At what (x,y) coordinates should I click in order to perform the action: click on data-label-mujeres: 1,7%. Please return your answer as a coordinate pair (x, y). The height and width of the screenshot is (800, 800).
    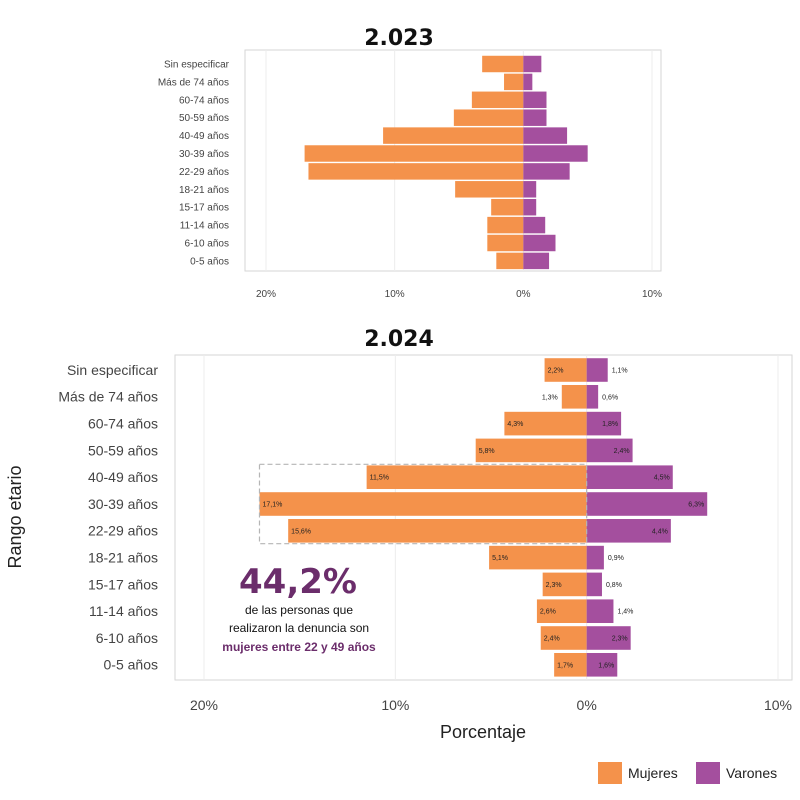
    Looking at the image, I should click on (565, 665).